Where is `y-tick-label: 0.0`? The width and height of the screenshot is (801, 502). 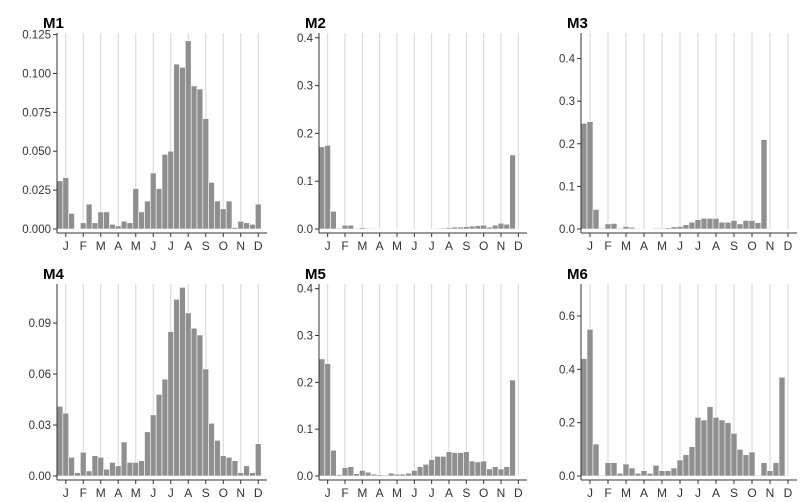 y-tick-label: 0.0 is located at coordinates (567, 230).